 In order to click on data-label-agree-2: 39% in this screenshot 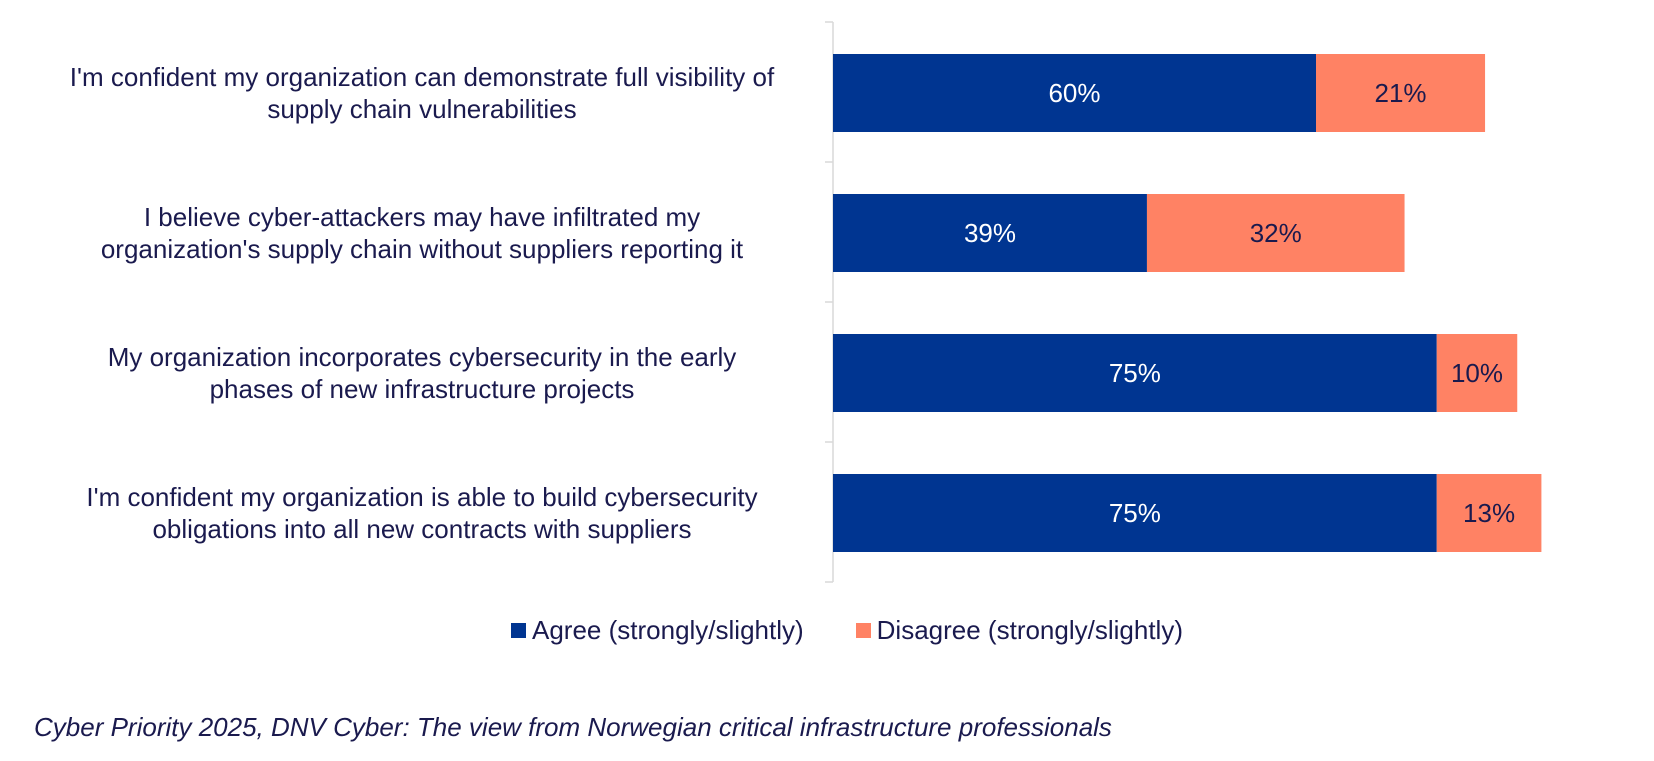, I will do `click(990, 233)`.